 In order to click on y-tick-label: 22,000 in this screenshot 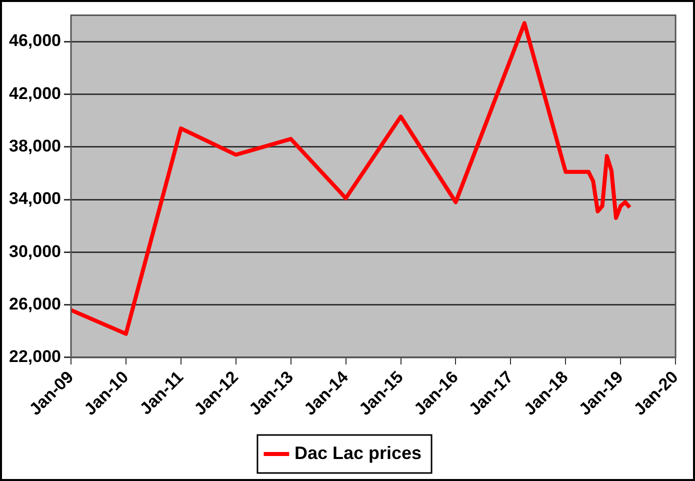, I will do `click(34, 356)`.